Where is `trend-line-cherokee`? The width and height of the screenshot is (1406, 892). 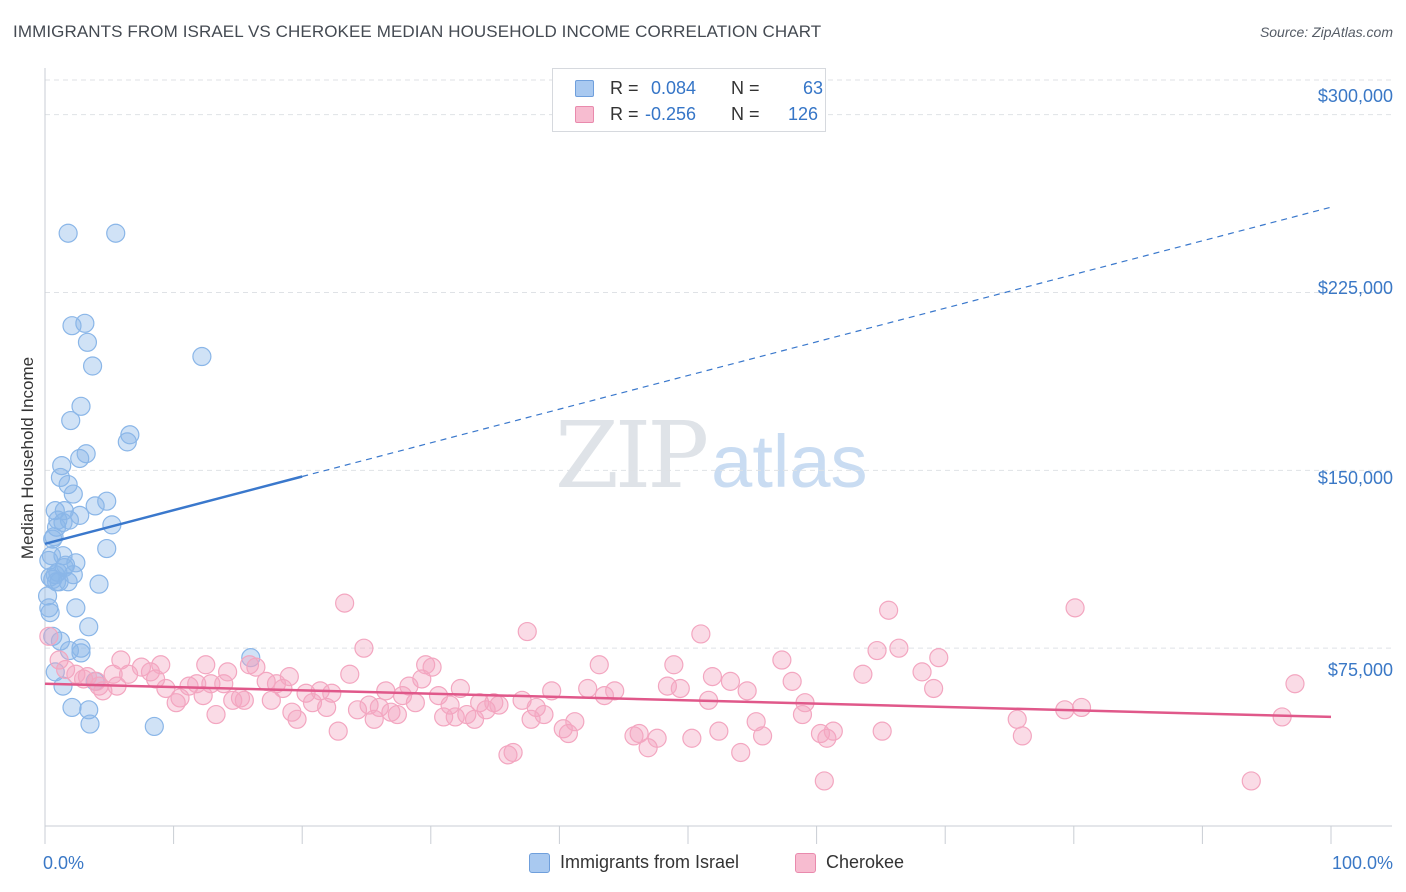
trend-line-cherokee is located at coordinates (688, 700).